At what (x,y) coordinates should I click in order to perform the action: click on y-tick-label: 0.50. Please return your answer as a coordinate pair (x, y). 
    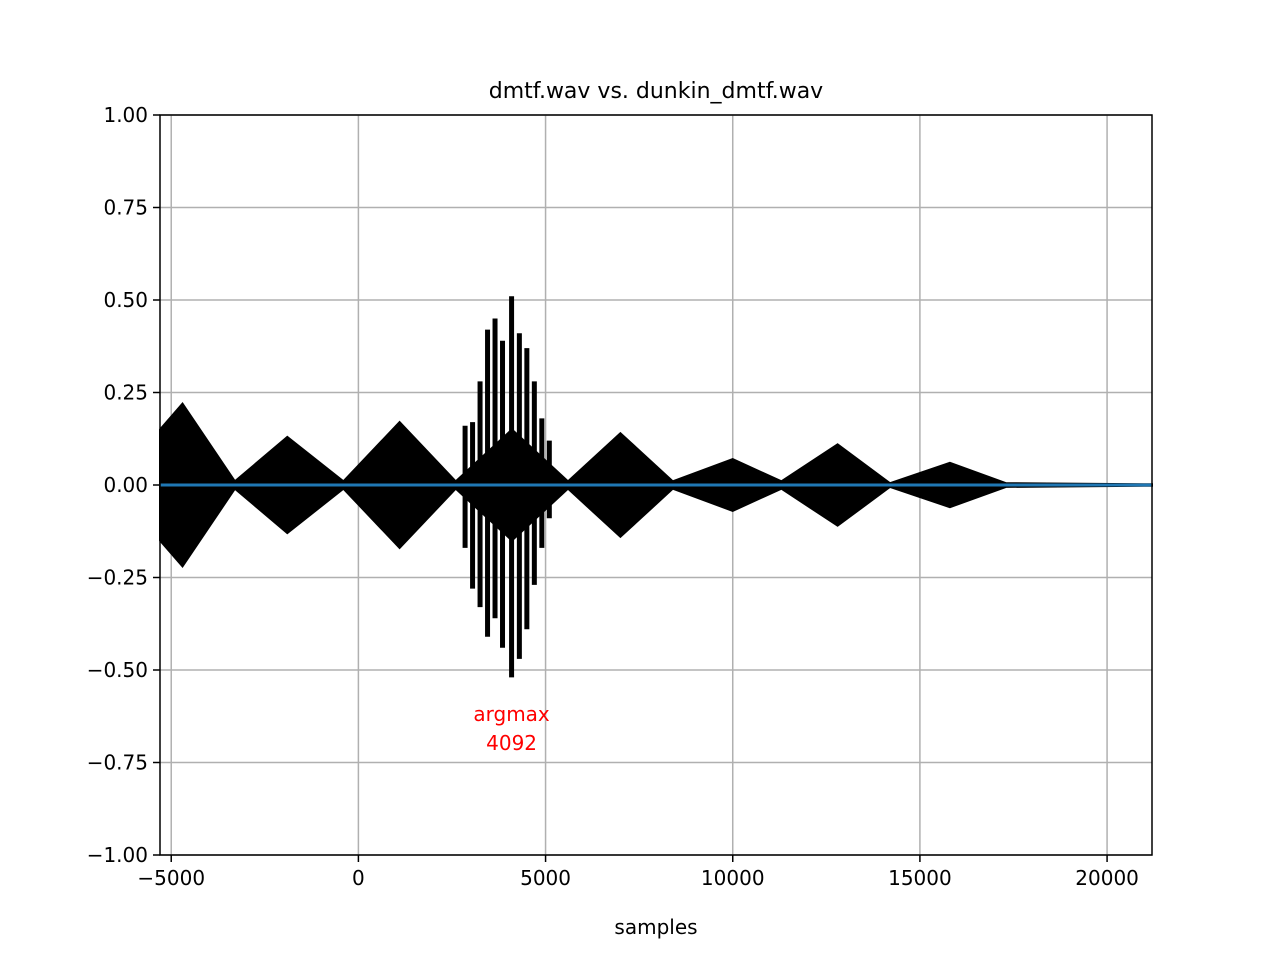
    Looking at the image, I should click on (125, 300).